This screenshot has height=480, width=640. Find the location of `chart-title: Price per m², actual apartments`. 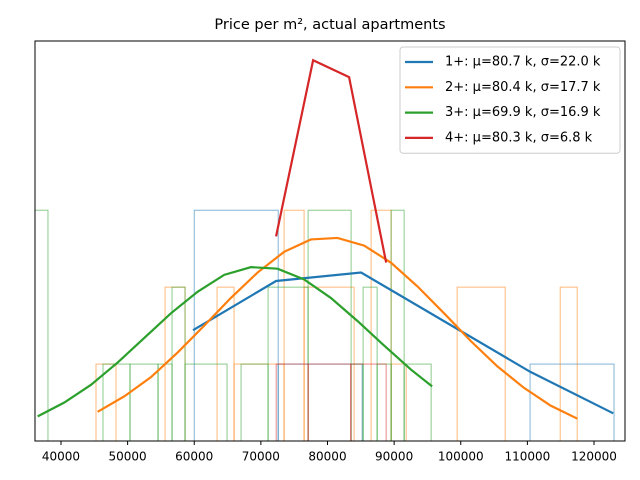

chart-title: Price per m², actual apartments is located at coordinates (329, 25).